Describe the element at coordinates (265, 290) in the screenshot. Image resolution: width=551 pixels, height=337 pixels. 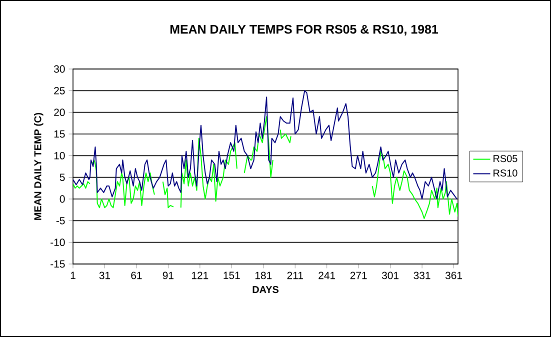
I see `x-axis-title: DAYS` at that location.